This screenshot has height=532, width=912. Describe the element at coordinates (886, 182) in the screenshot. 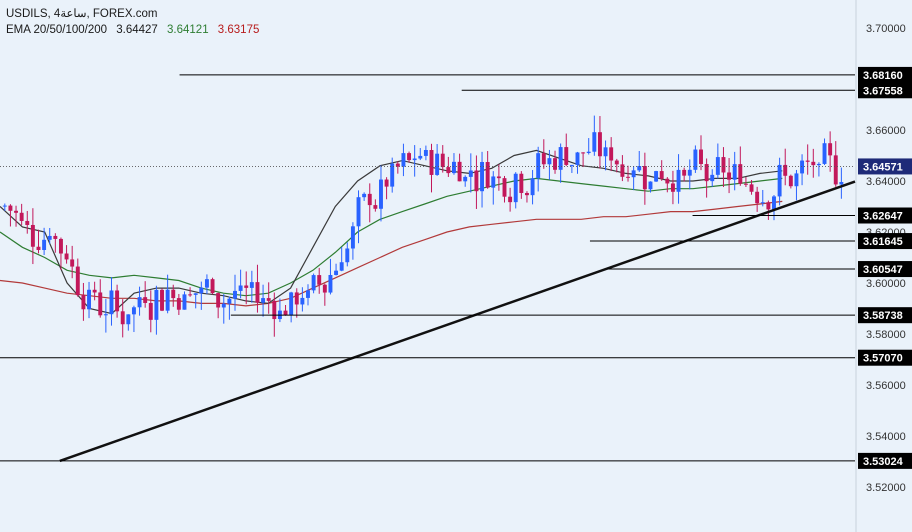

I see `y-tick-label: 3.64000` at that location.